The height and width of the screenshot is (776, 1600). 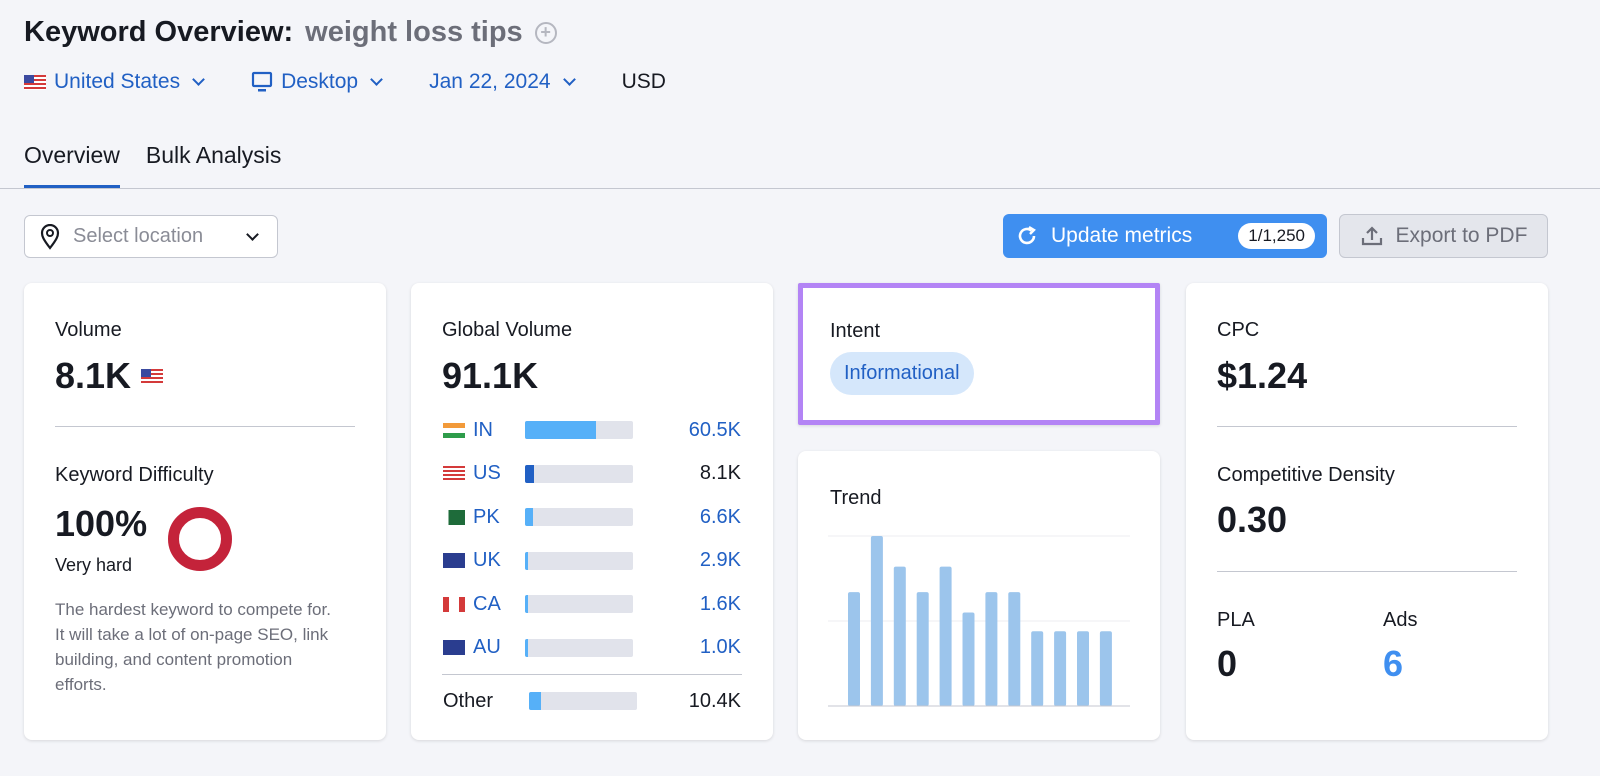 What do you see at coordinates (1262, 375) in the screenshot?
I see `cpc-value: $1.24` at bounding box center [1262, 375].